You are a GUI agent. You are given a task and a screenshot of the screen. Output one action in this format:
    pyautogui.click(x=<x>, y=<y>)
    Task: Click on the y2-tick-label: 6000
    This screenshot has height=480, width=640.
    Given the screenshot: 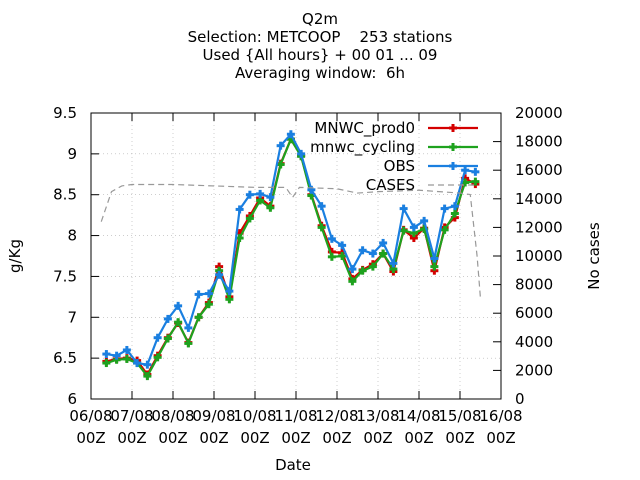 What is the action you would take?
    pyautogui.click(x=534, y=313)
    